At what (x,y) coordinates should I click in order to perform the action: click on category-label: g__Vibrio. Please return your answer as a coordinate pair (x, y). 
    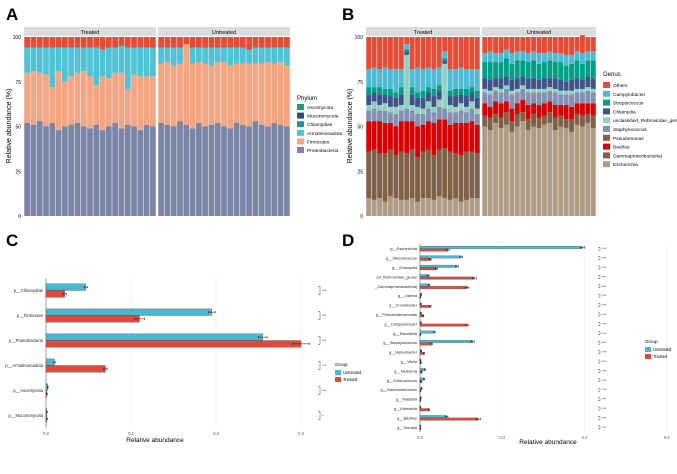
    Looking at the image, I should click on (409, 361).